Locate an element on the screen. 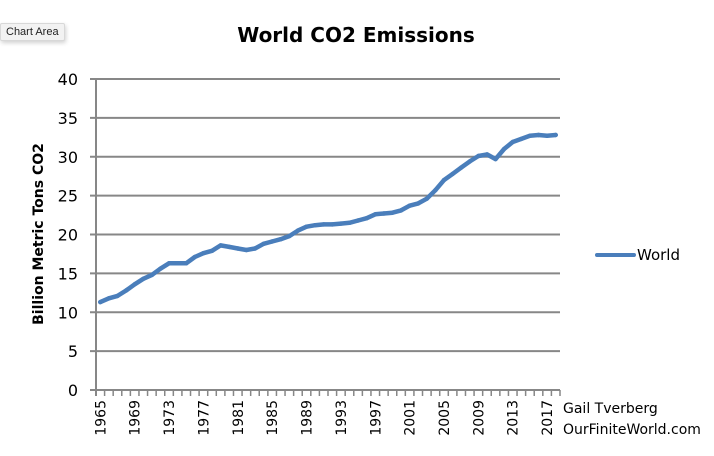  data-point-2013 is located at coordinates (512, 142).